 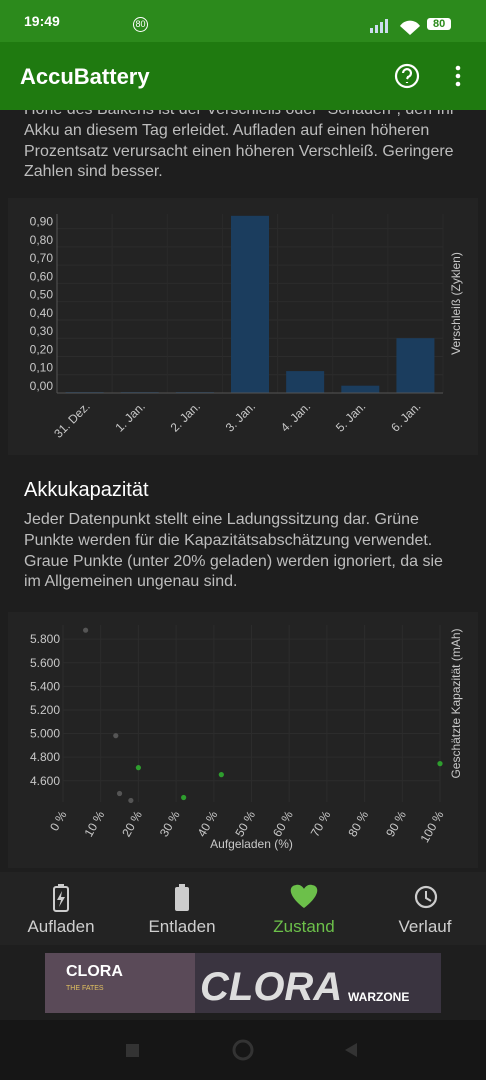 I want to click on app-bar: AccuBattery, so click(x=243, y=76).